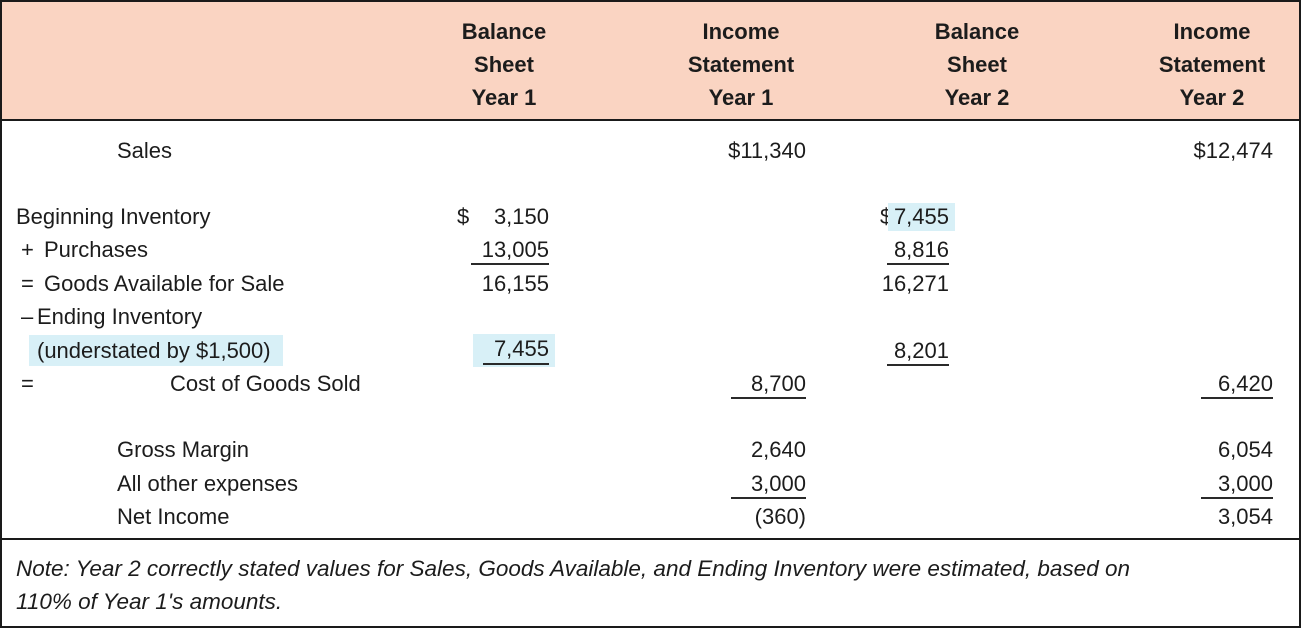  Describe the element at coordinates (265, 383) in the screenshot. I see `row-label: Cost of Goods Sold` at that location.